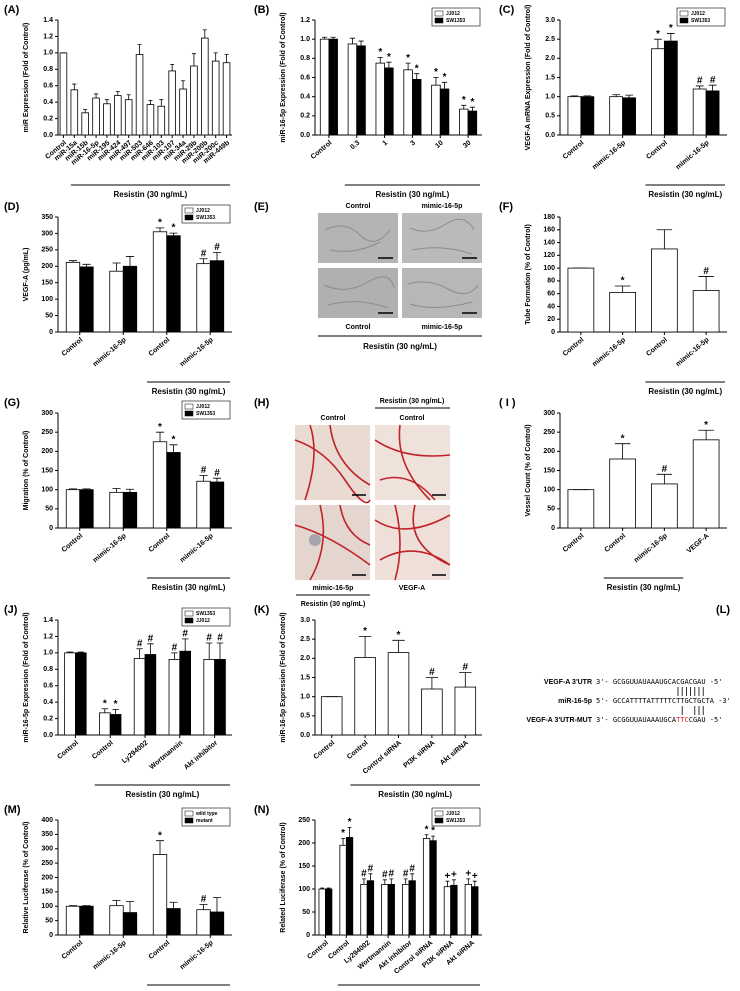  I want to click on panel-label: (D), so click(12, 207).